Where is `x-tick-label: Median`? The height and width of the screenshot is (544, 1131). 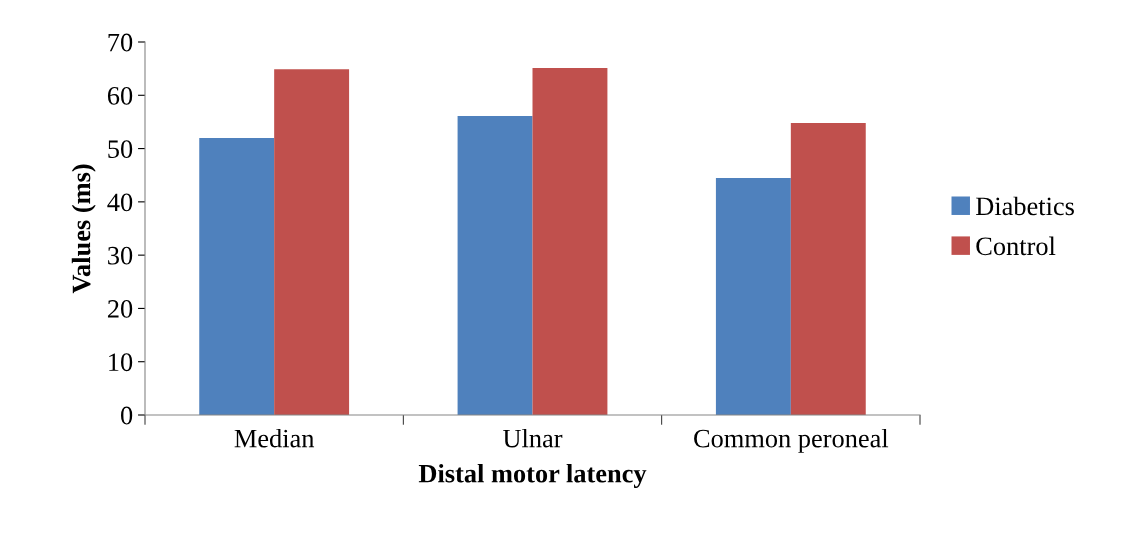 x-tick-label: Median is located at coordinates (274, 438).